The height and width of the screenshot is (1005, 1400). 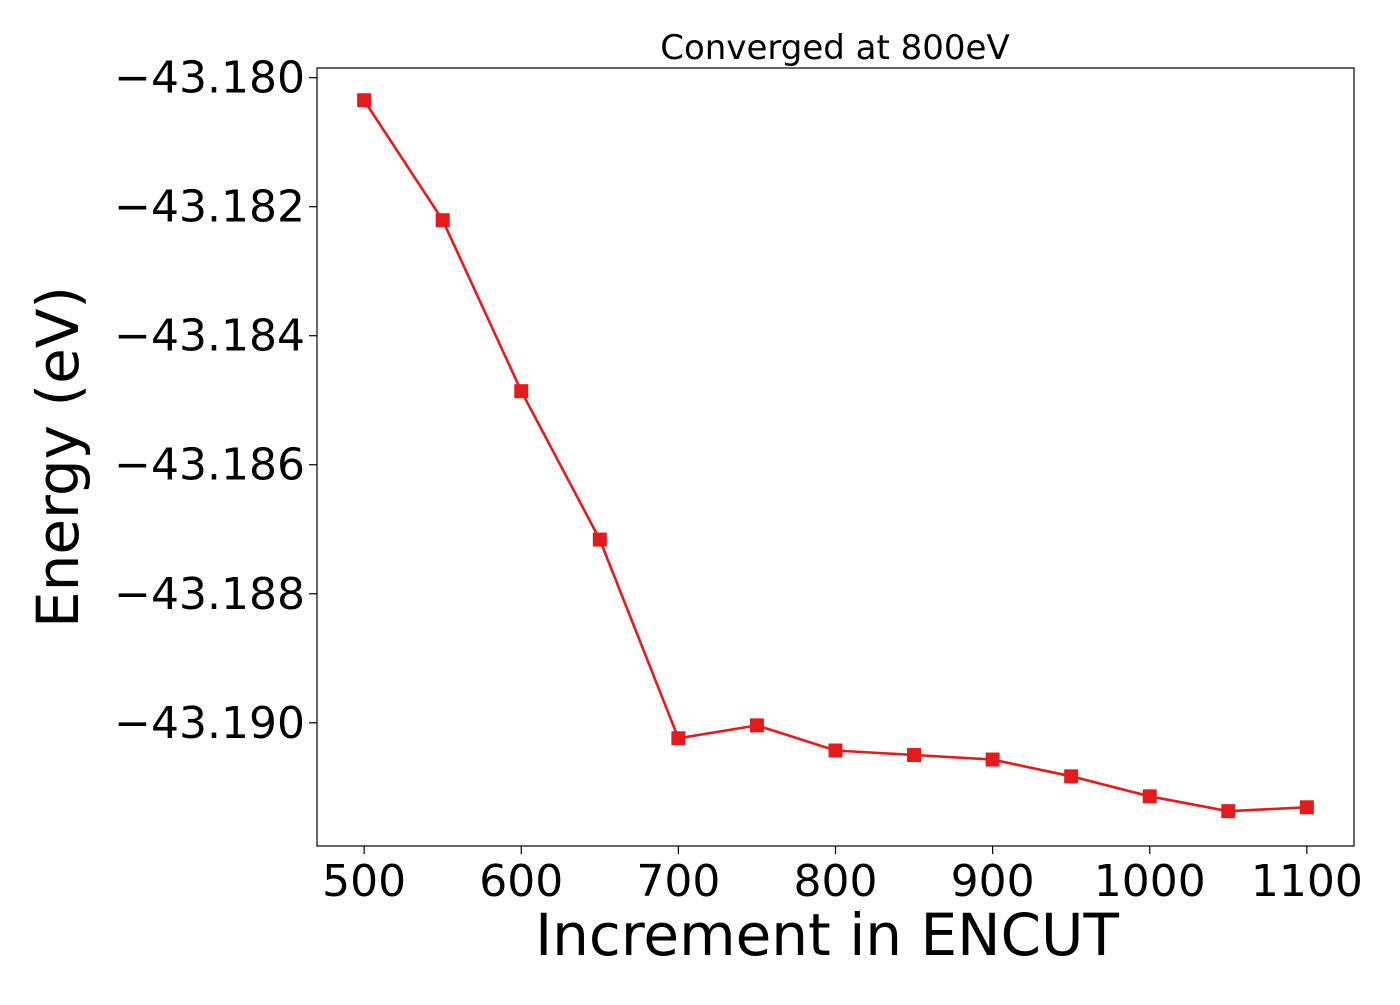 I want to click on x-axis-ticks: 500 600 700 800 900 1000 1100, so click(x=842, y=876).